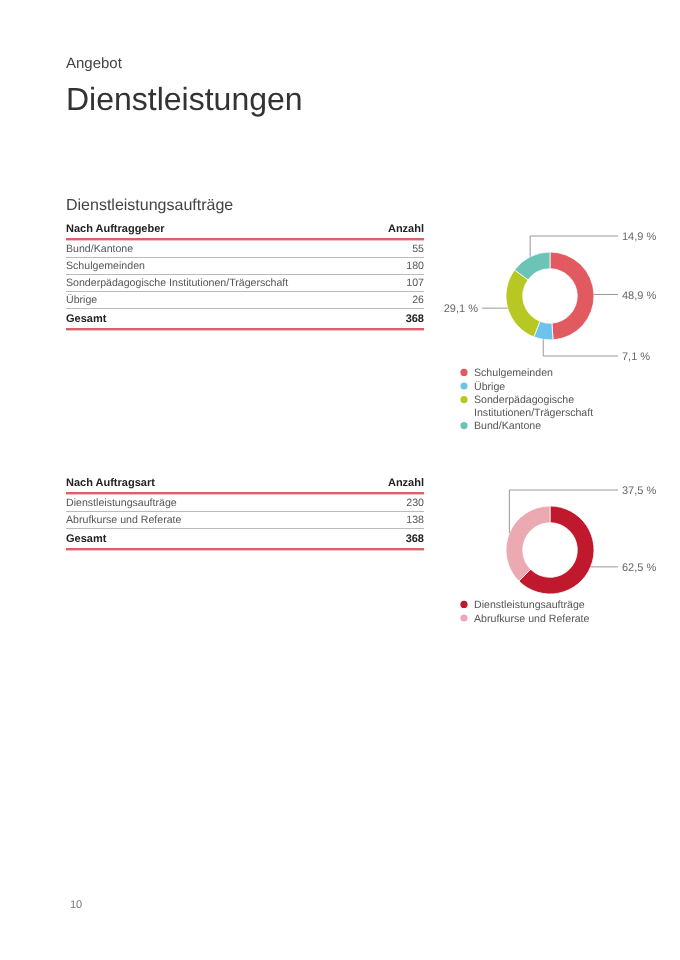  I want to click on text: Dienstleistungen, so click(184, 101).